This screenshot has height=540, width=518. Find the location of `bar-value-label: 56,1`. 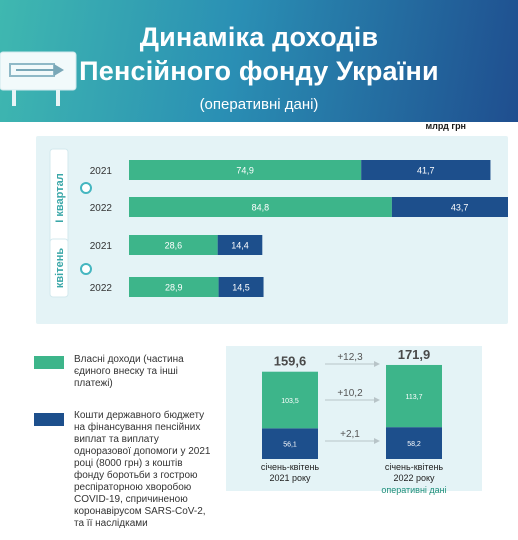

bar-value-label: 56,1 is located at coordinates (290, 445).